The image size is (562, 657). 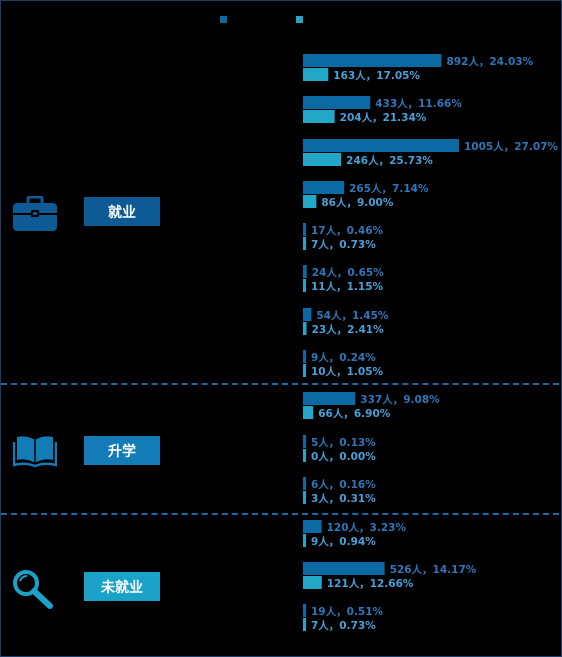 I want to click on data-label-series-b: 86人，9.00%, so click(x=357, y=202).